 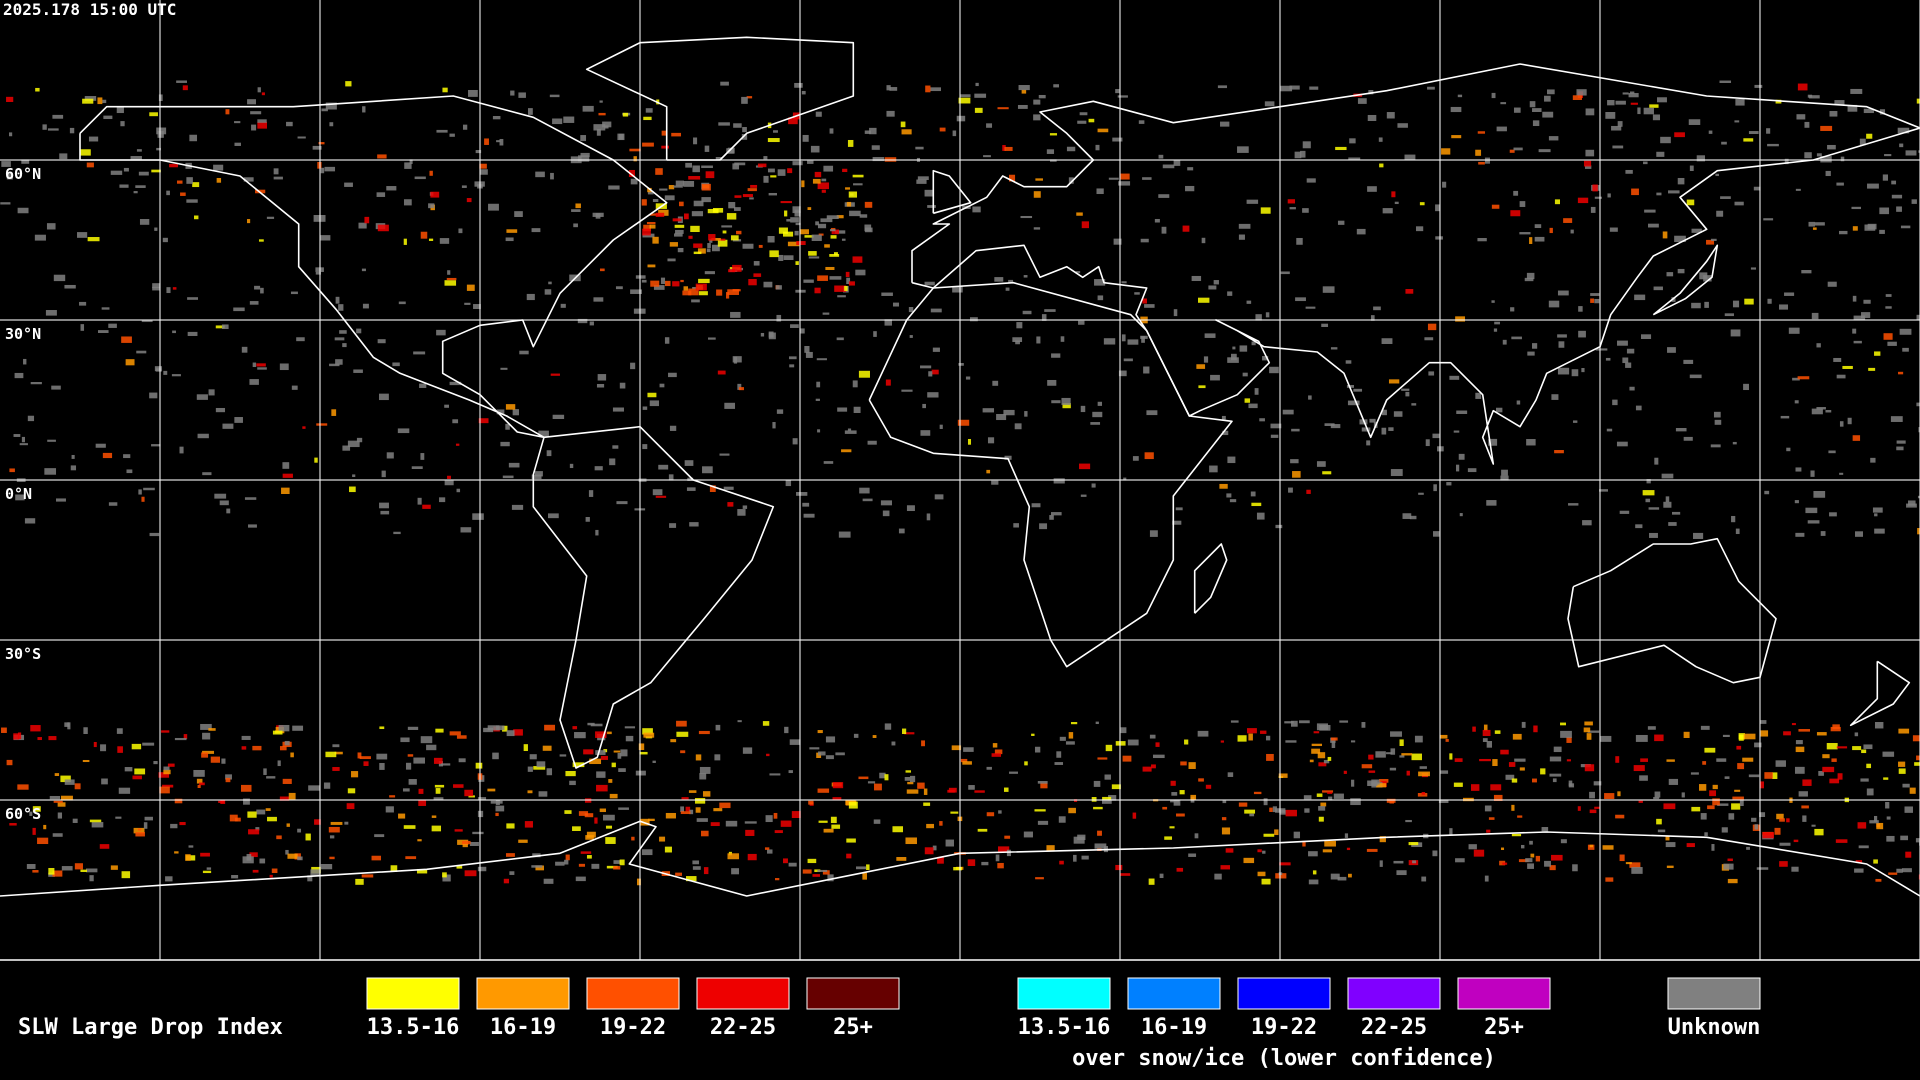 I want to click on coastline, so click(x=373, y=267).